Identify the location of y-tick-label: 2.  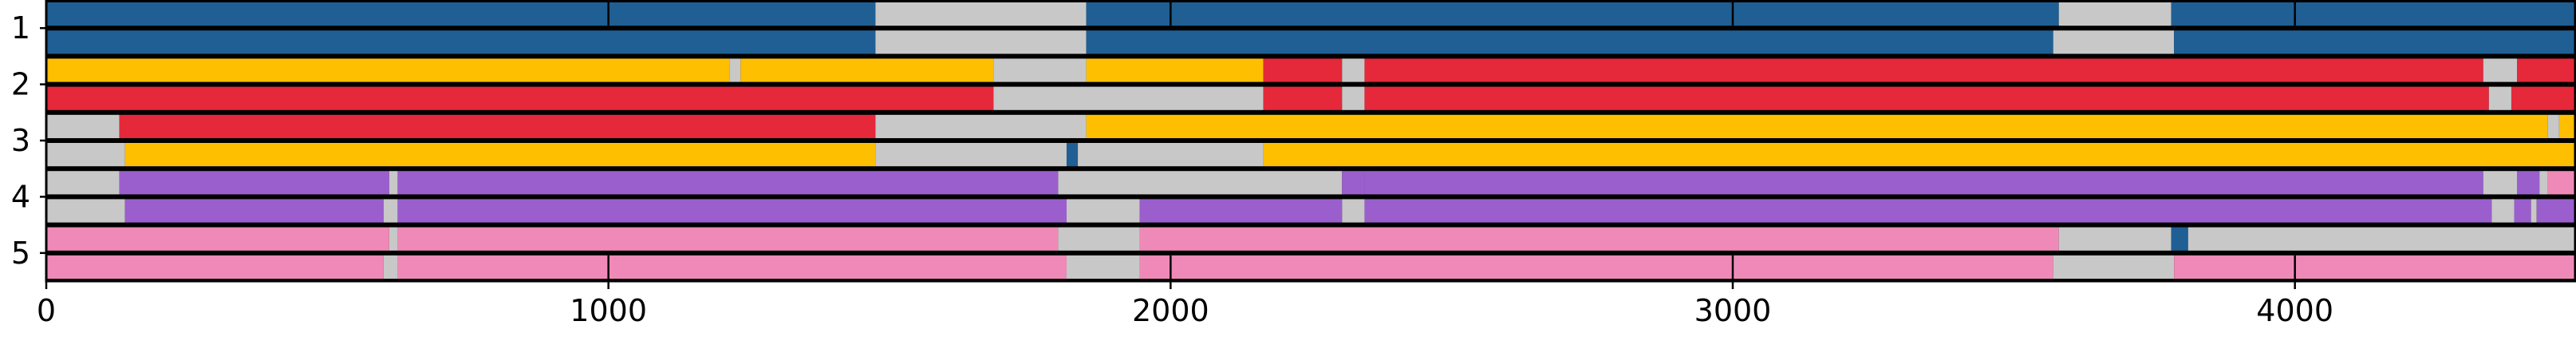
(20, 84).